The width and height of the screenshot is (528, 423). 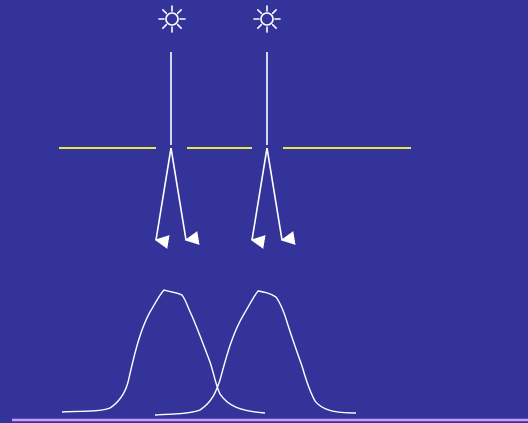 What do you see at coordinates (259, 198) in the screenshot?
I see `diffracted-ray-right-a` at bounding box center [259, 198].